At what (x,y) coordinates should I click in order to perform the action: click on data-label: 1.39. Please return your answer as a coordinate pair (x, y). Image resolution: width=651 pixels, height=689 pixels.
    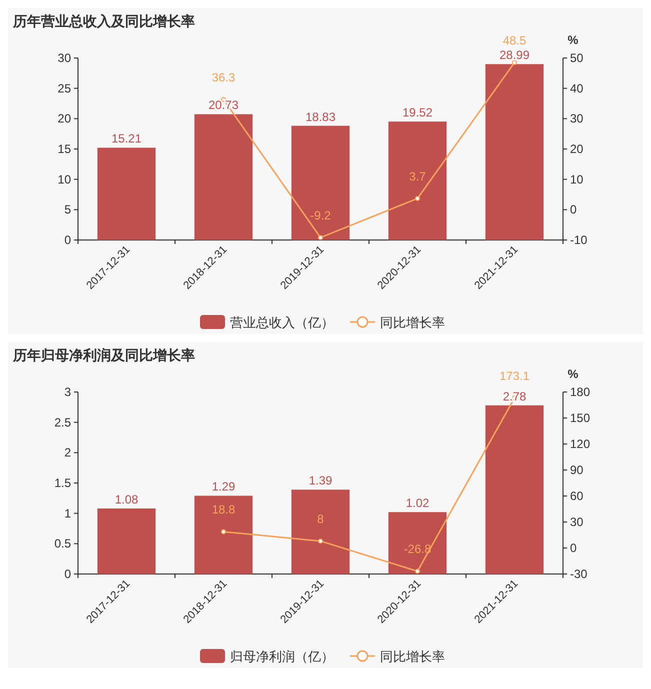
    Looking at the image, I should click on (320, 481).